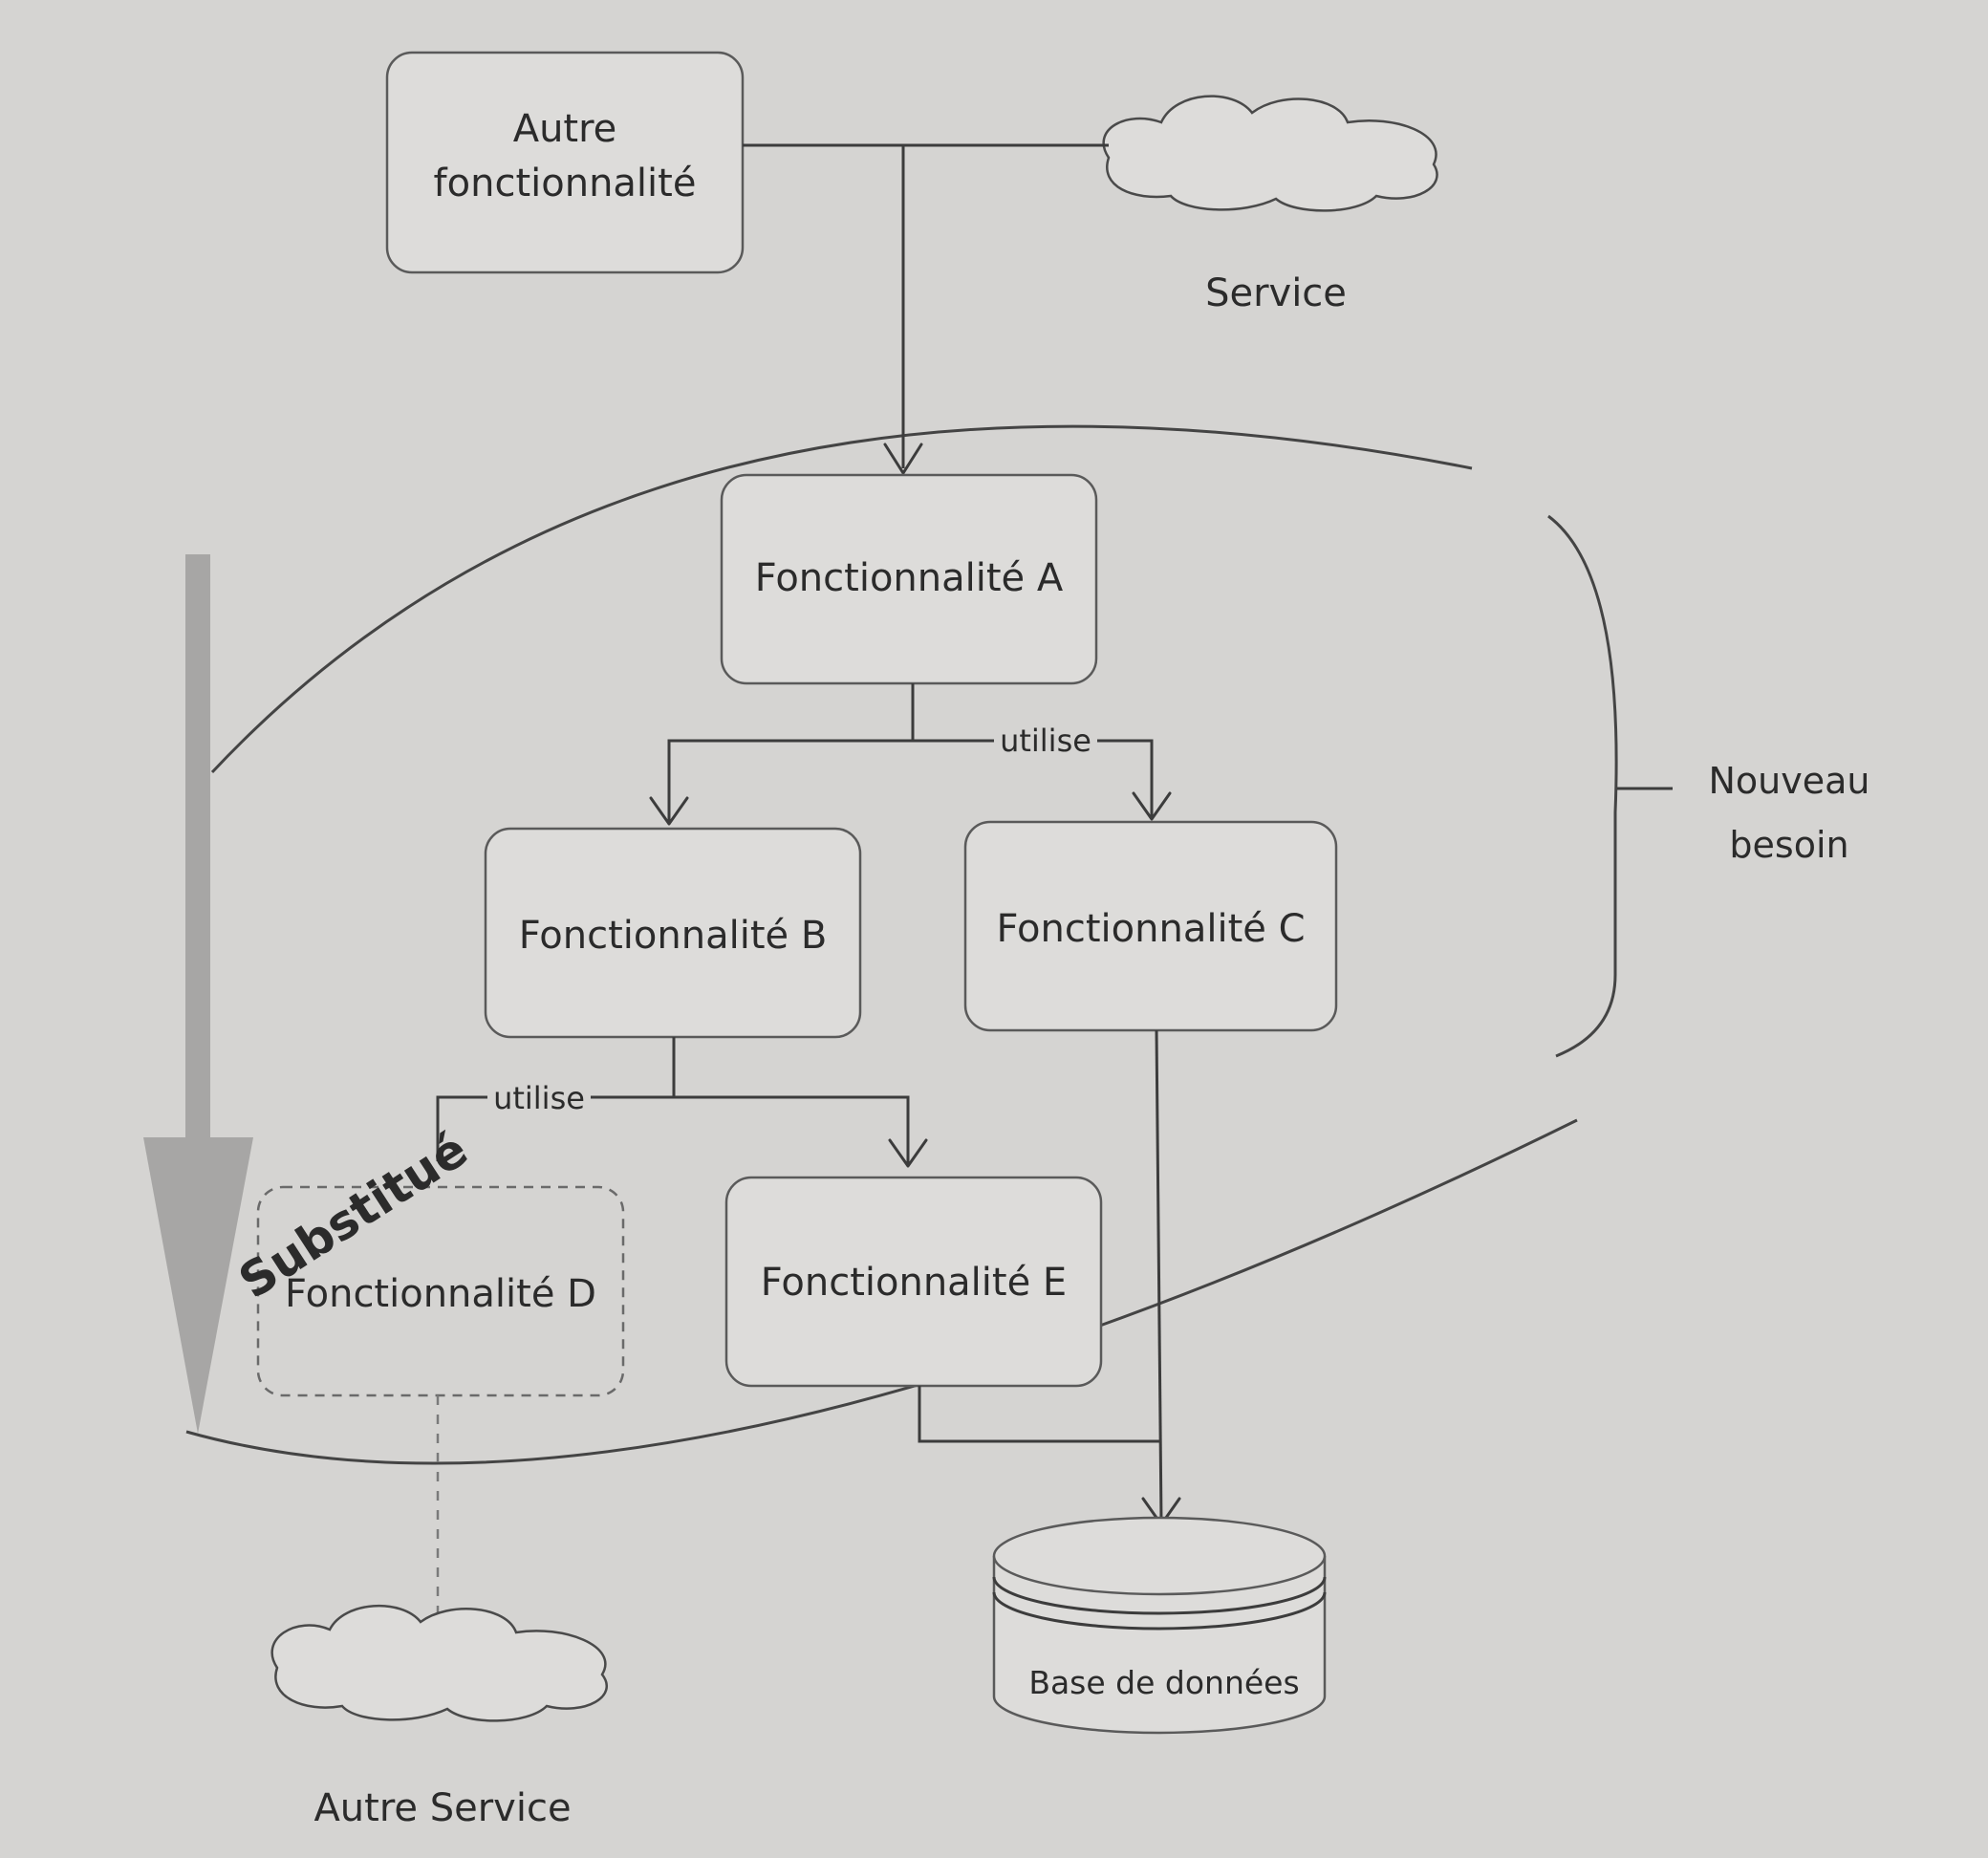 The image size is (1988, 1858). I want to click on a-uses-connector: utilise, so click(910, 754).